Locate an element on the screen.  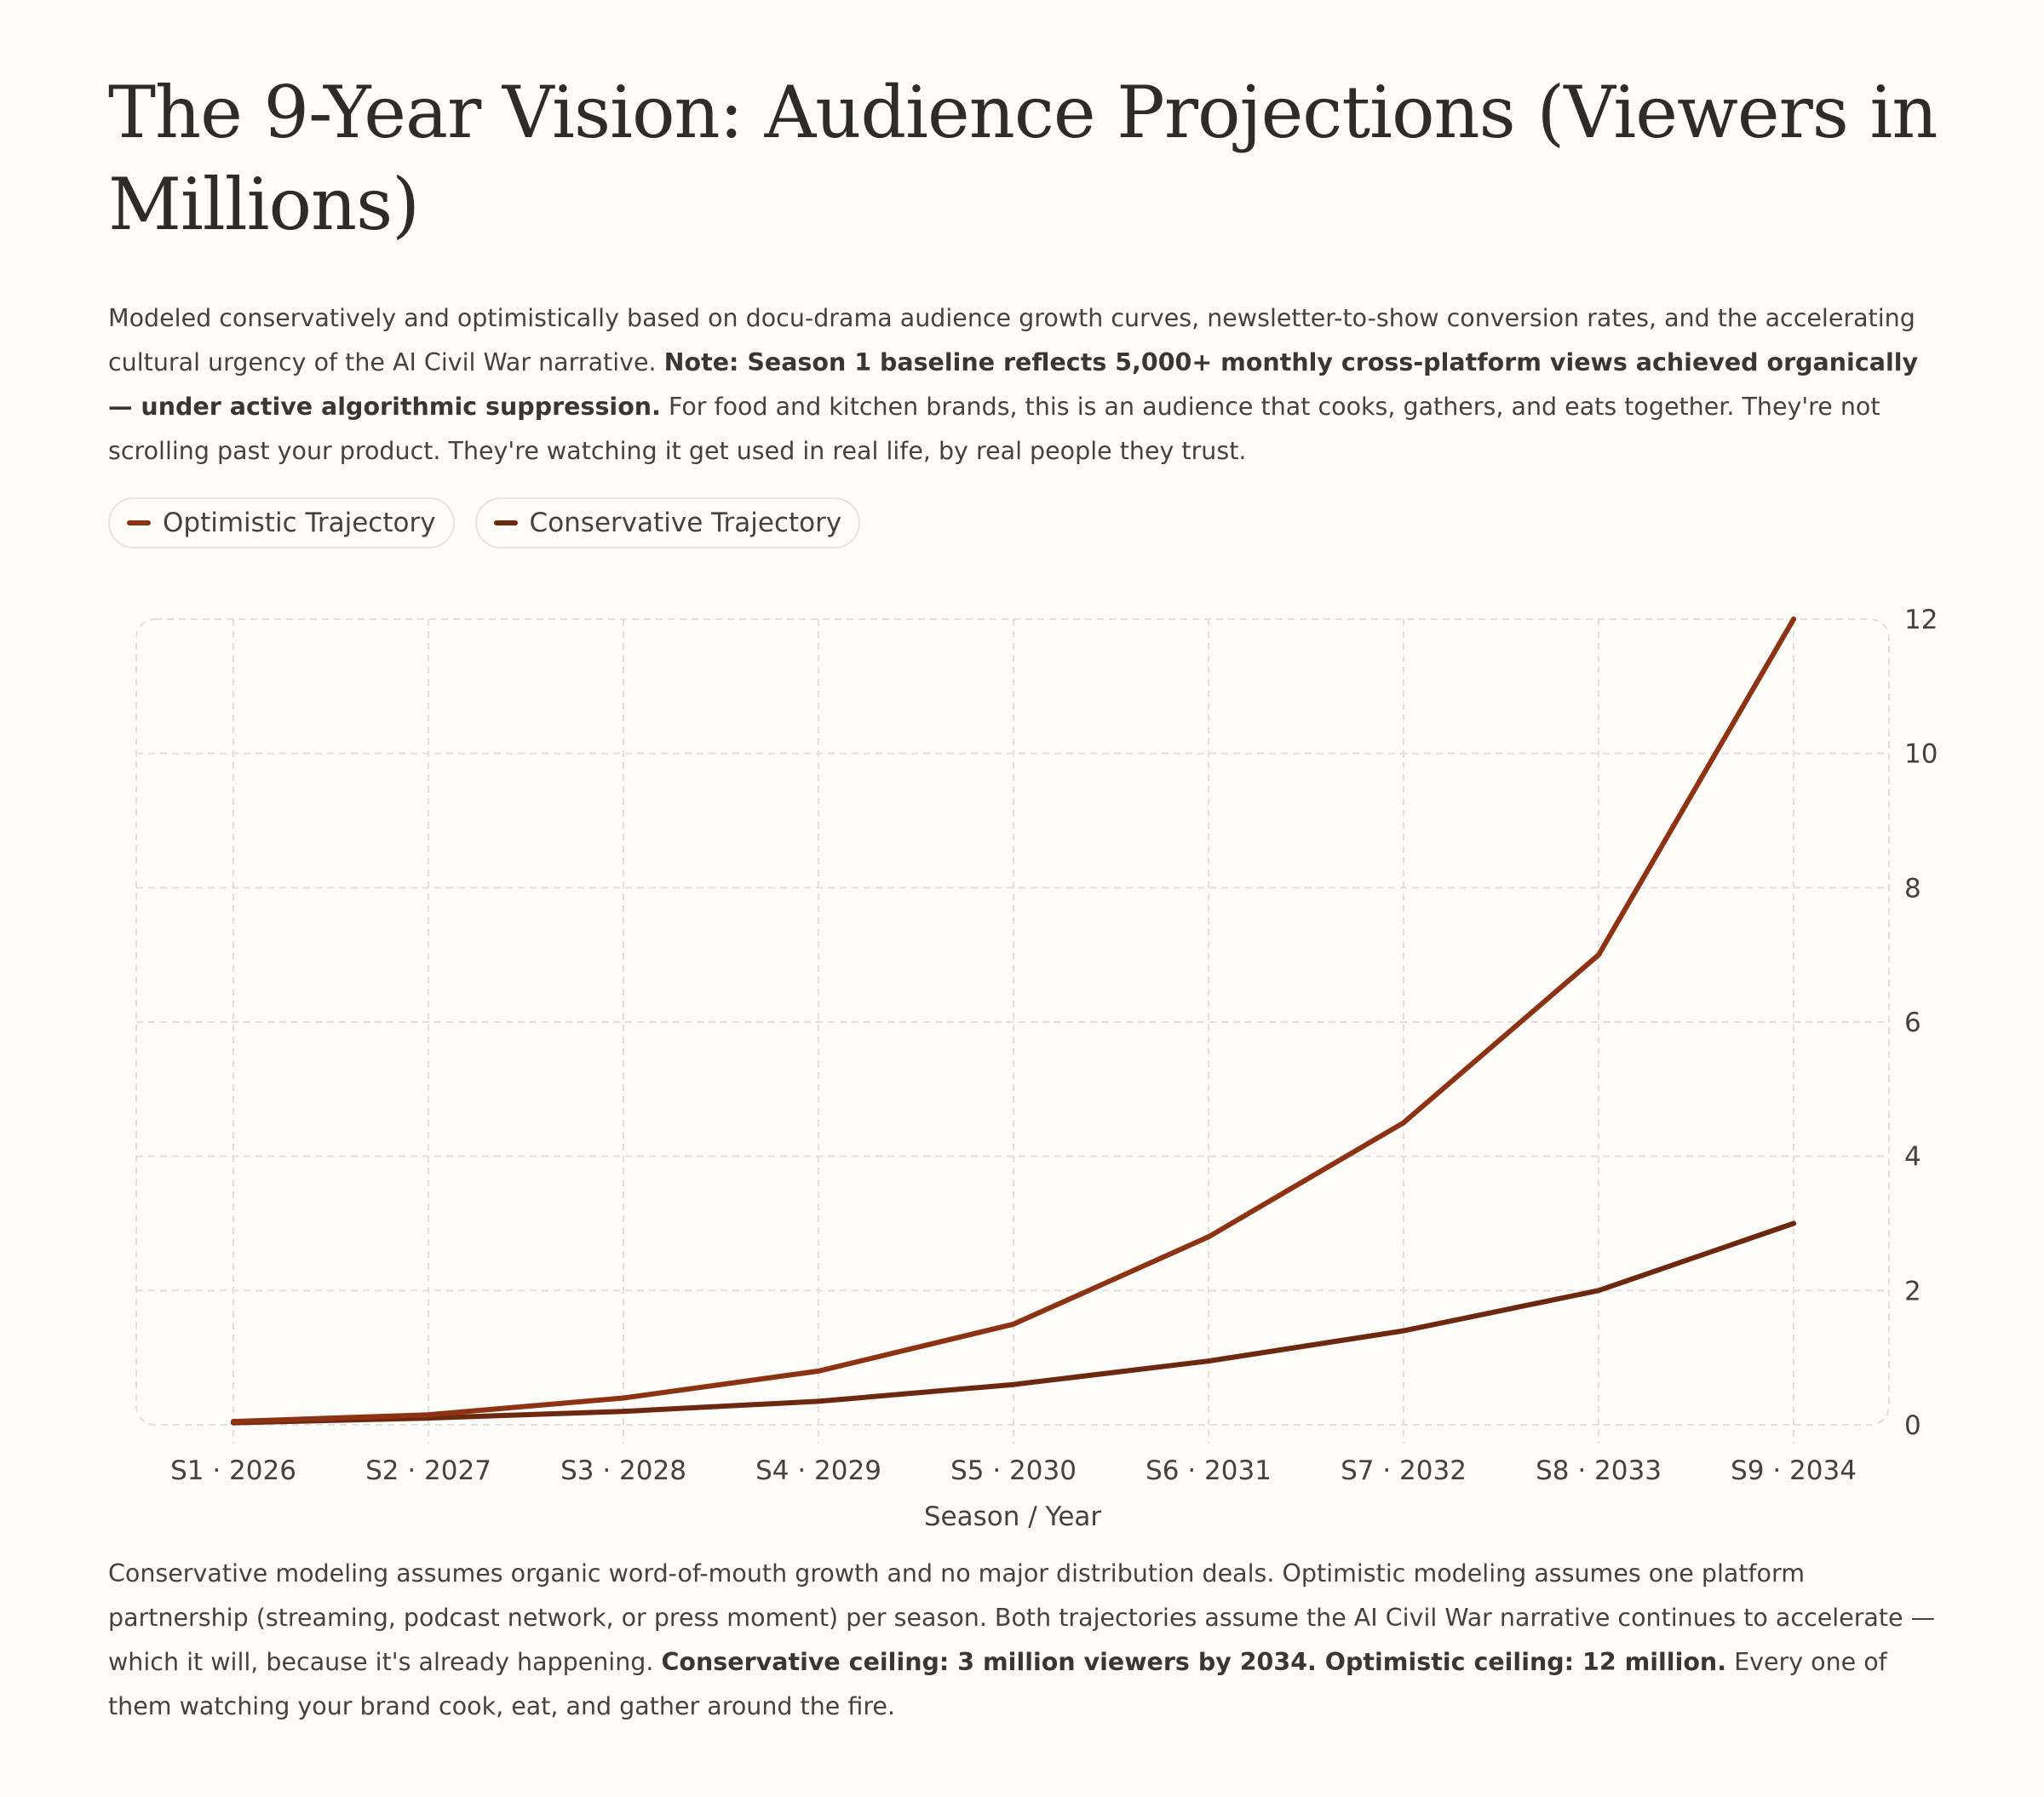
y-tick-label: 0 is located at coordinates (1912, 1425).